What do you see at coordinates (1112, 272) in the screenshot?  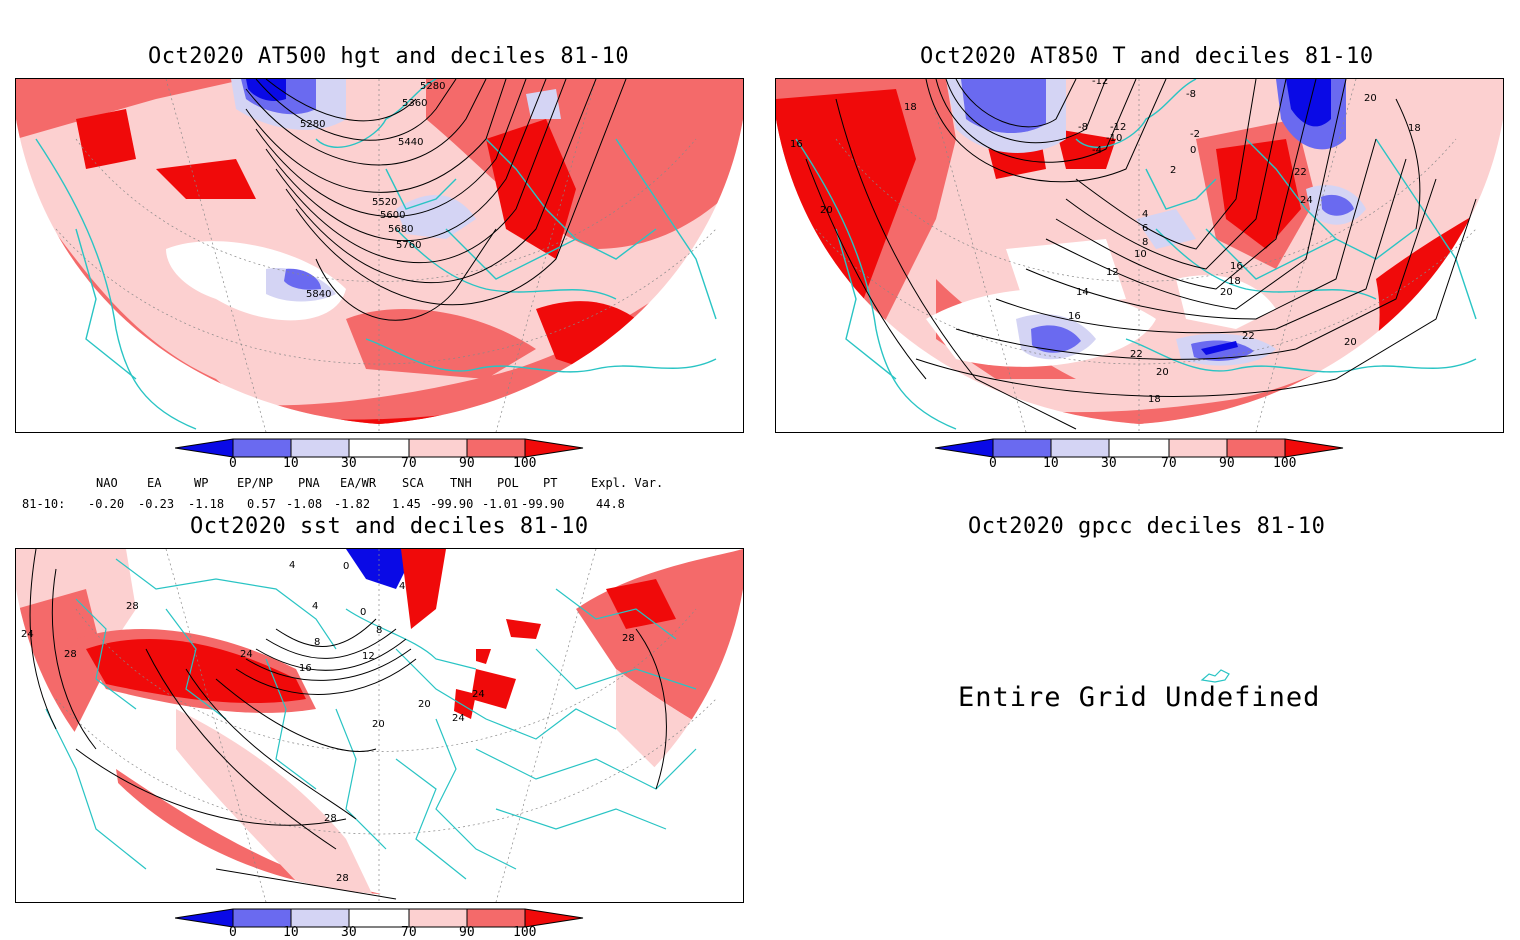 I see `t850-contour-label: 12` at bounding box center [1112, 272].